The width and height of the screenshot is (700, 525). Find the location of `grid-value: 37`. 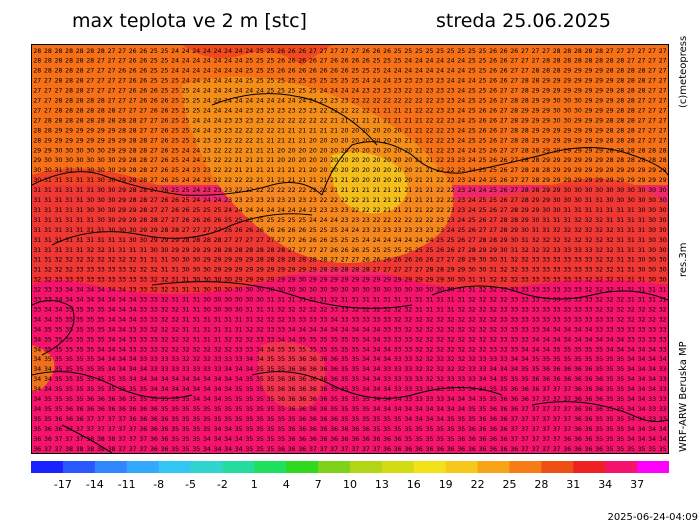

grid-value: 37 is located at coordinates (59, 439).